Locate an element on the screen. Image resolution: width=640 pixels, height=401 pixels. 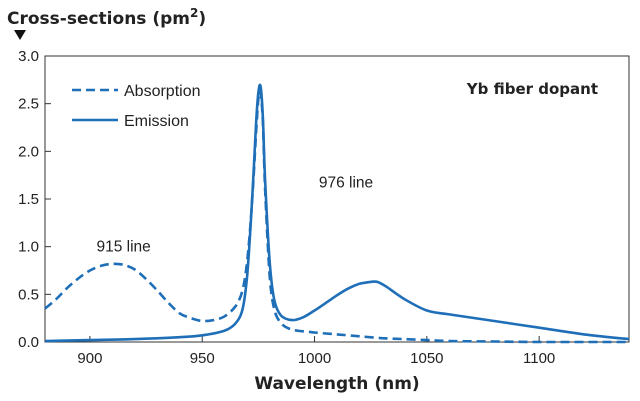
legend-label-emission: Emission is located at coordinates (156, 121).